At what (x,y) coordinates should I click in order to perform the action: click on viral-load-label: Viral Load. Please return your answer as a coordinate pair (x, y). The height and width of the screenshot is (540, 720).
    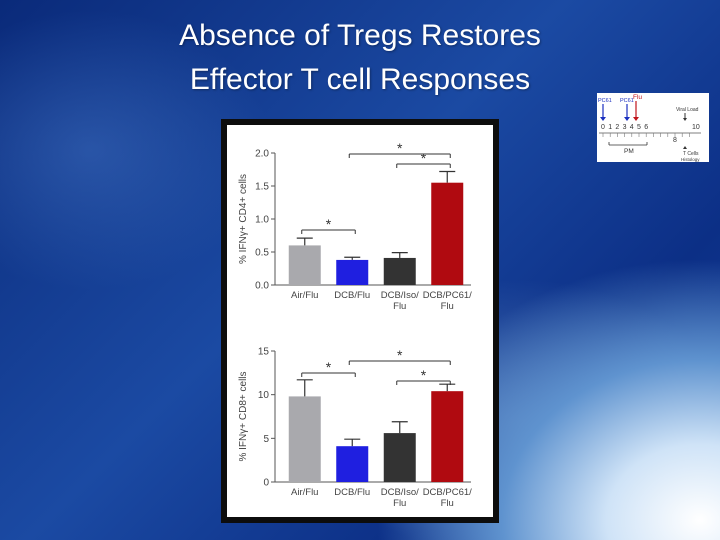
    Looking at the image, I should click on (687, 110).